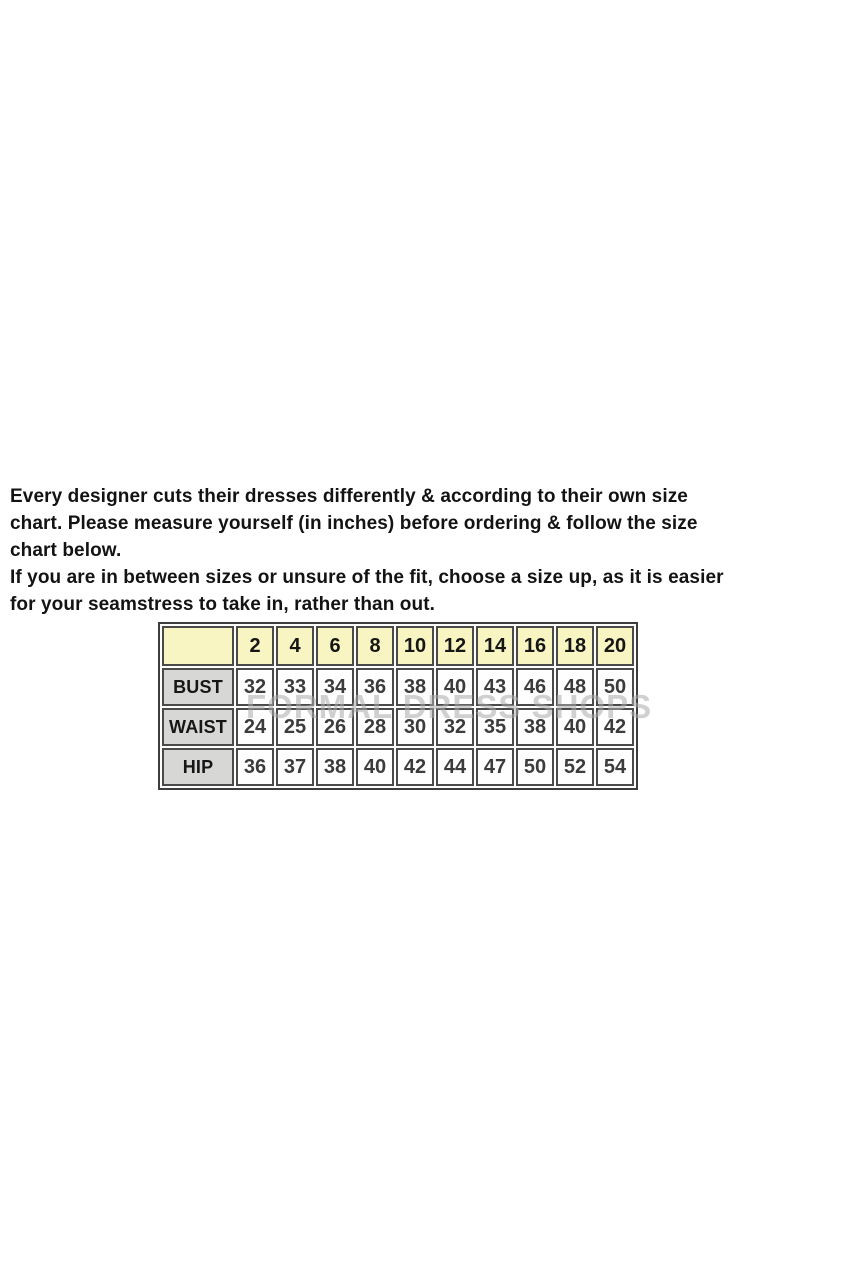  Describe the element at coordinates (295, 646) in the screenshot. I see `size-header-cell: 4` at that location.